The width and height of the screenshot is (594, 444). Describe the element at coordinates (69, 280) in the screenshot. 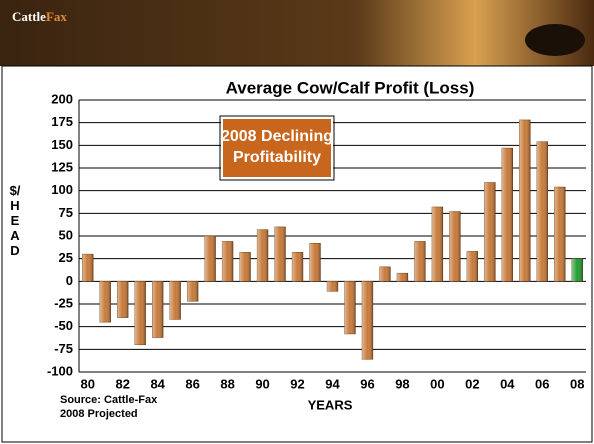

I see `y-tick-label: 0` at that location.